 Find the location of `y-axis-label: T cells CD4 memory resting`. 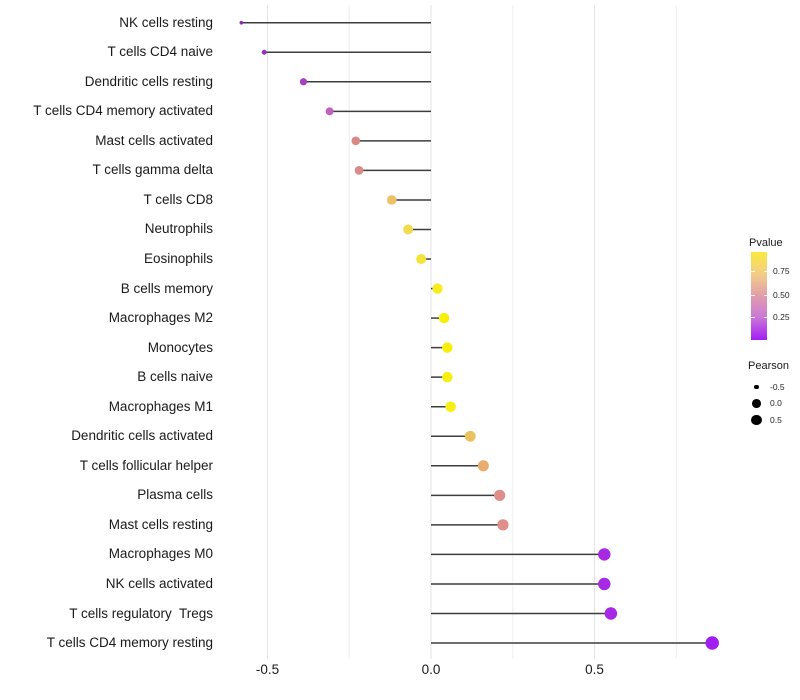

y-axis-label: T cells CD4 memory resting is located at coordinates (129, 643).